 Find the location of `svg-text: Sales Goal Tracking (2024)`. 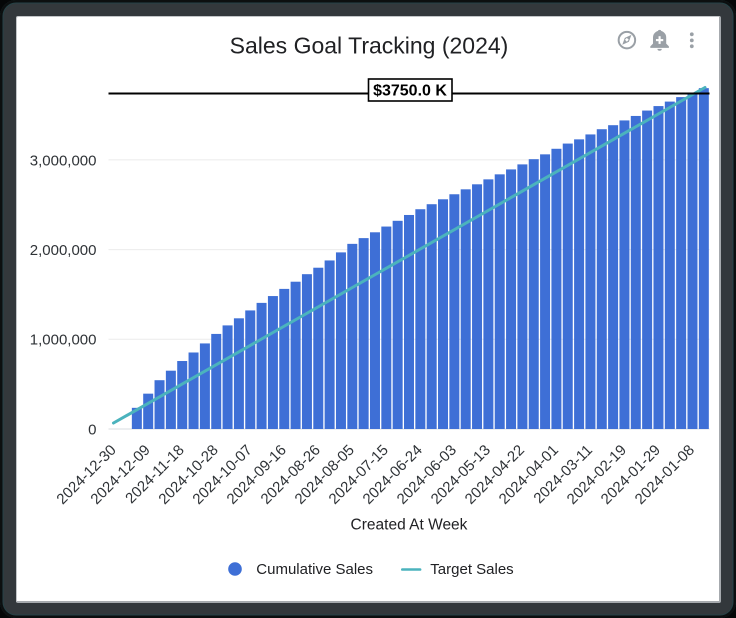

svg-text: Sales Goal Tracking (2024) is located at coordinates (369, 46).